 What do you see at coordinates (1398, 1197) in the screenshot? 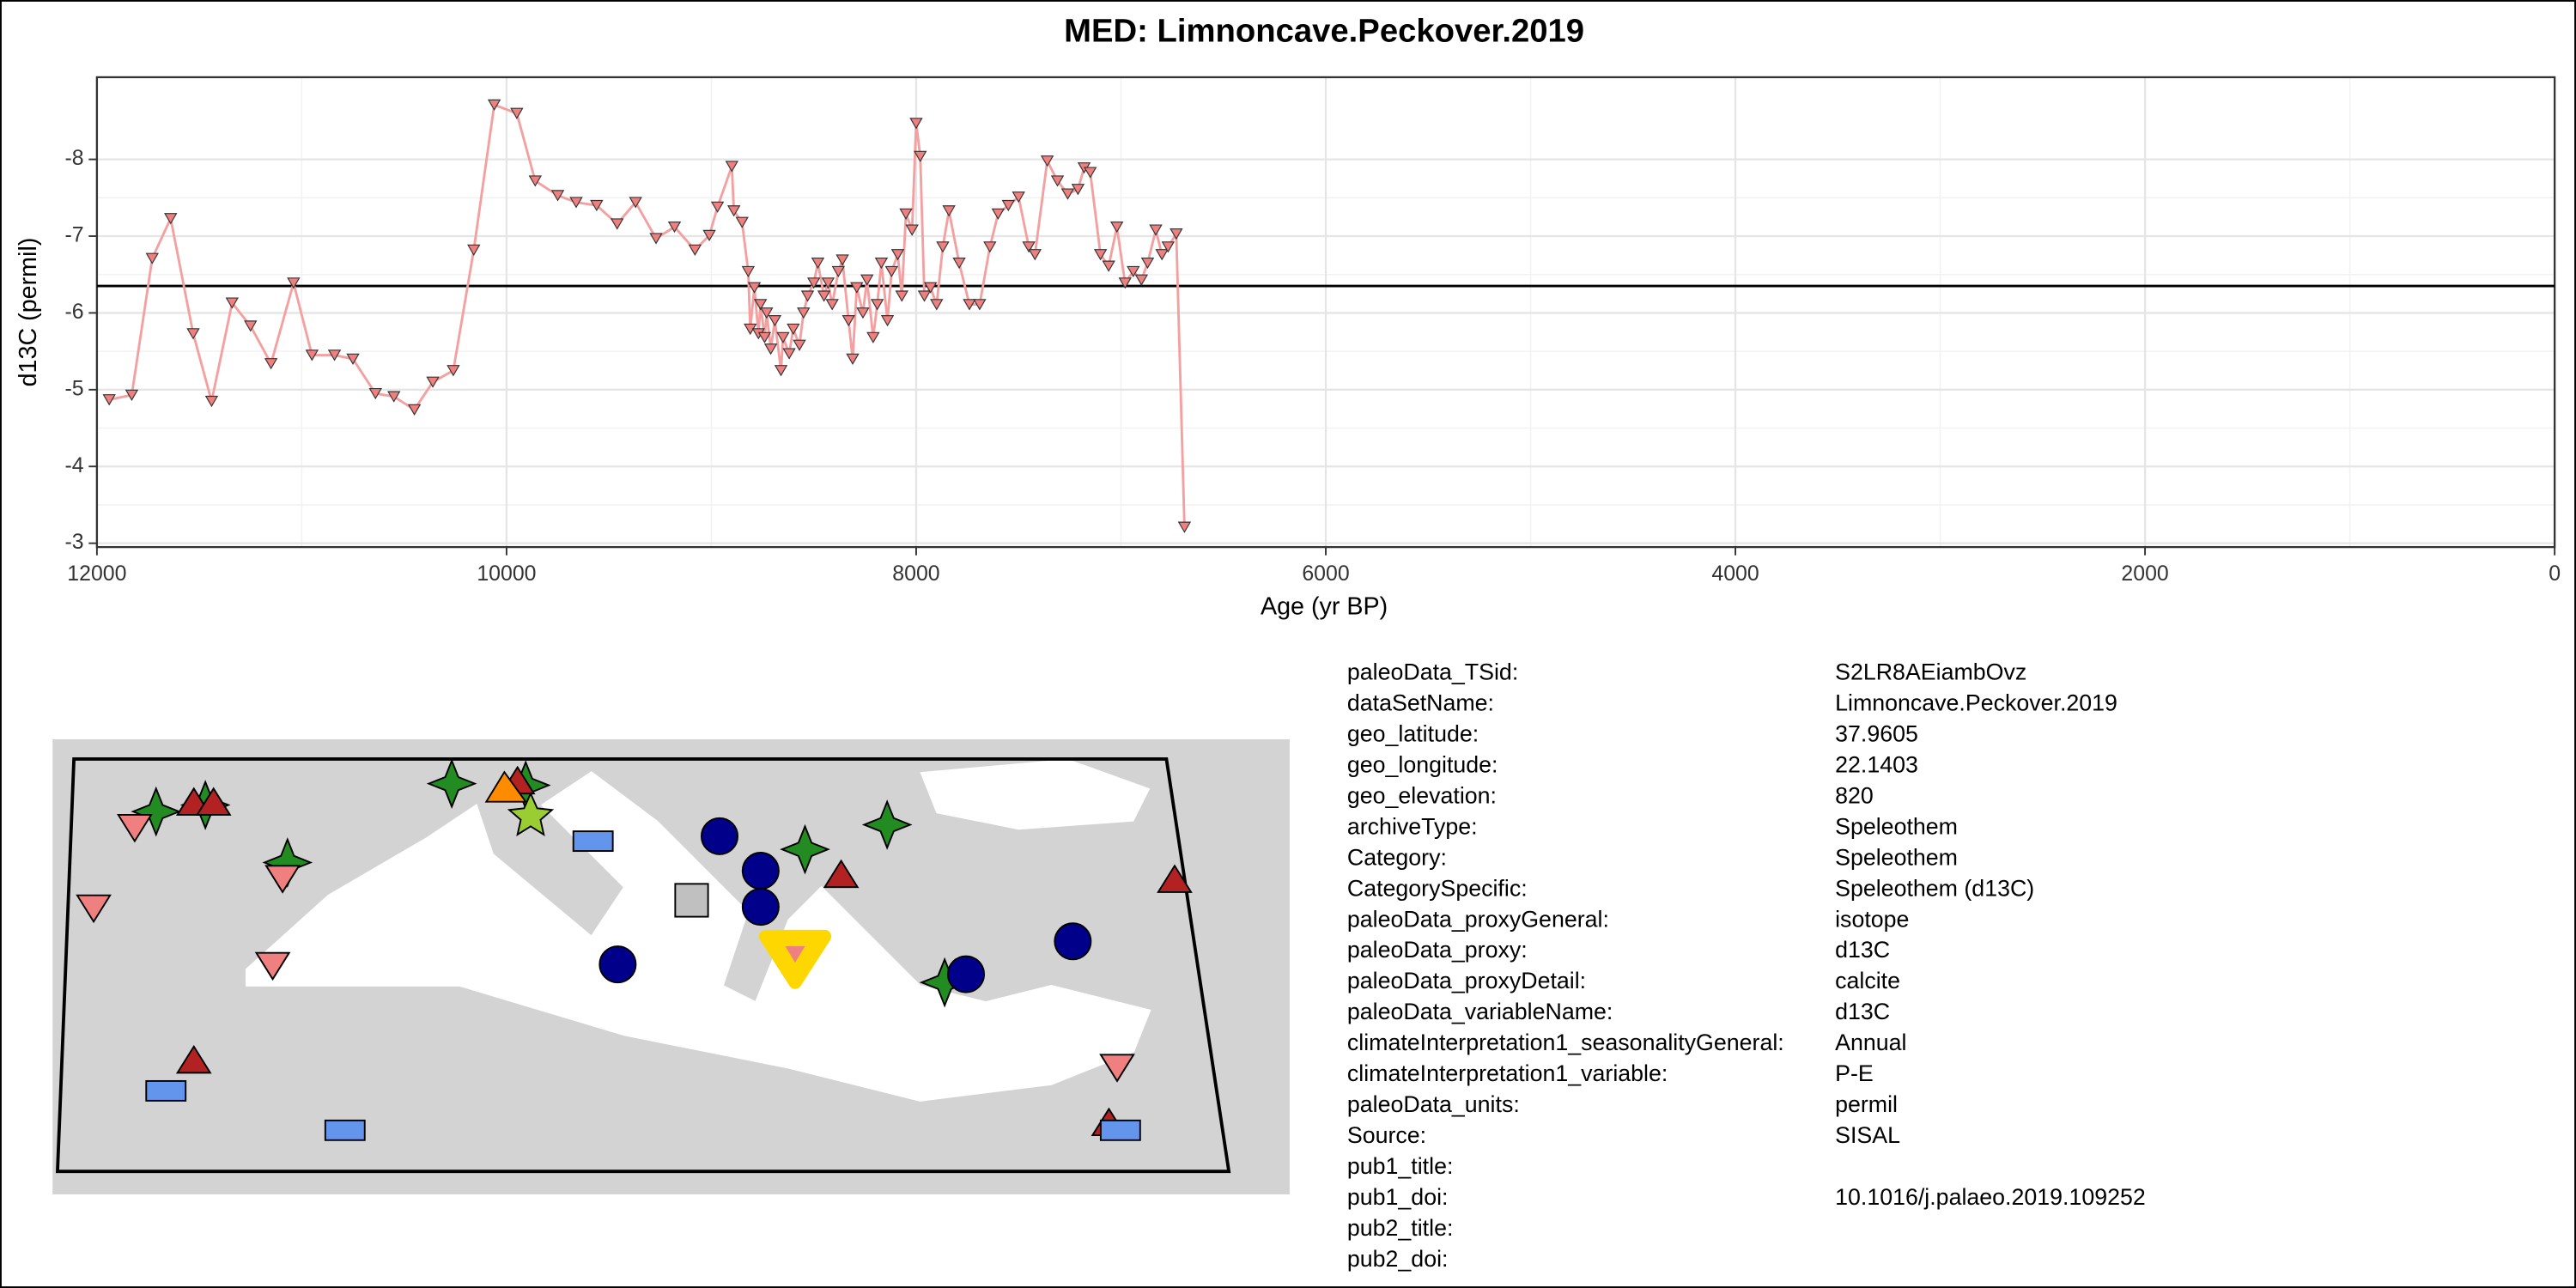
I see `field-name: pub1_doi:` at bounding box center [1398, 1197].